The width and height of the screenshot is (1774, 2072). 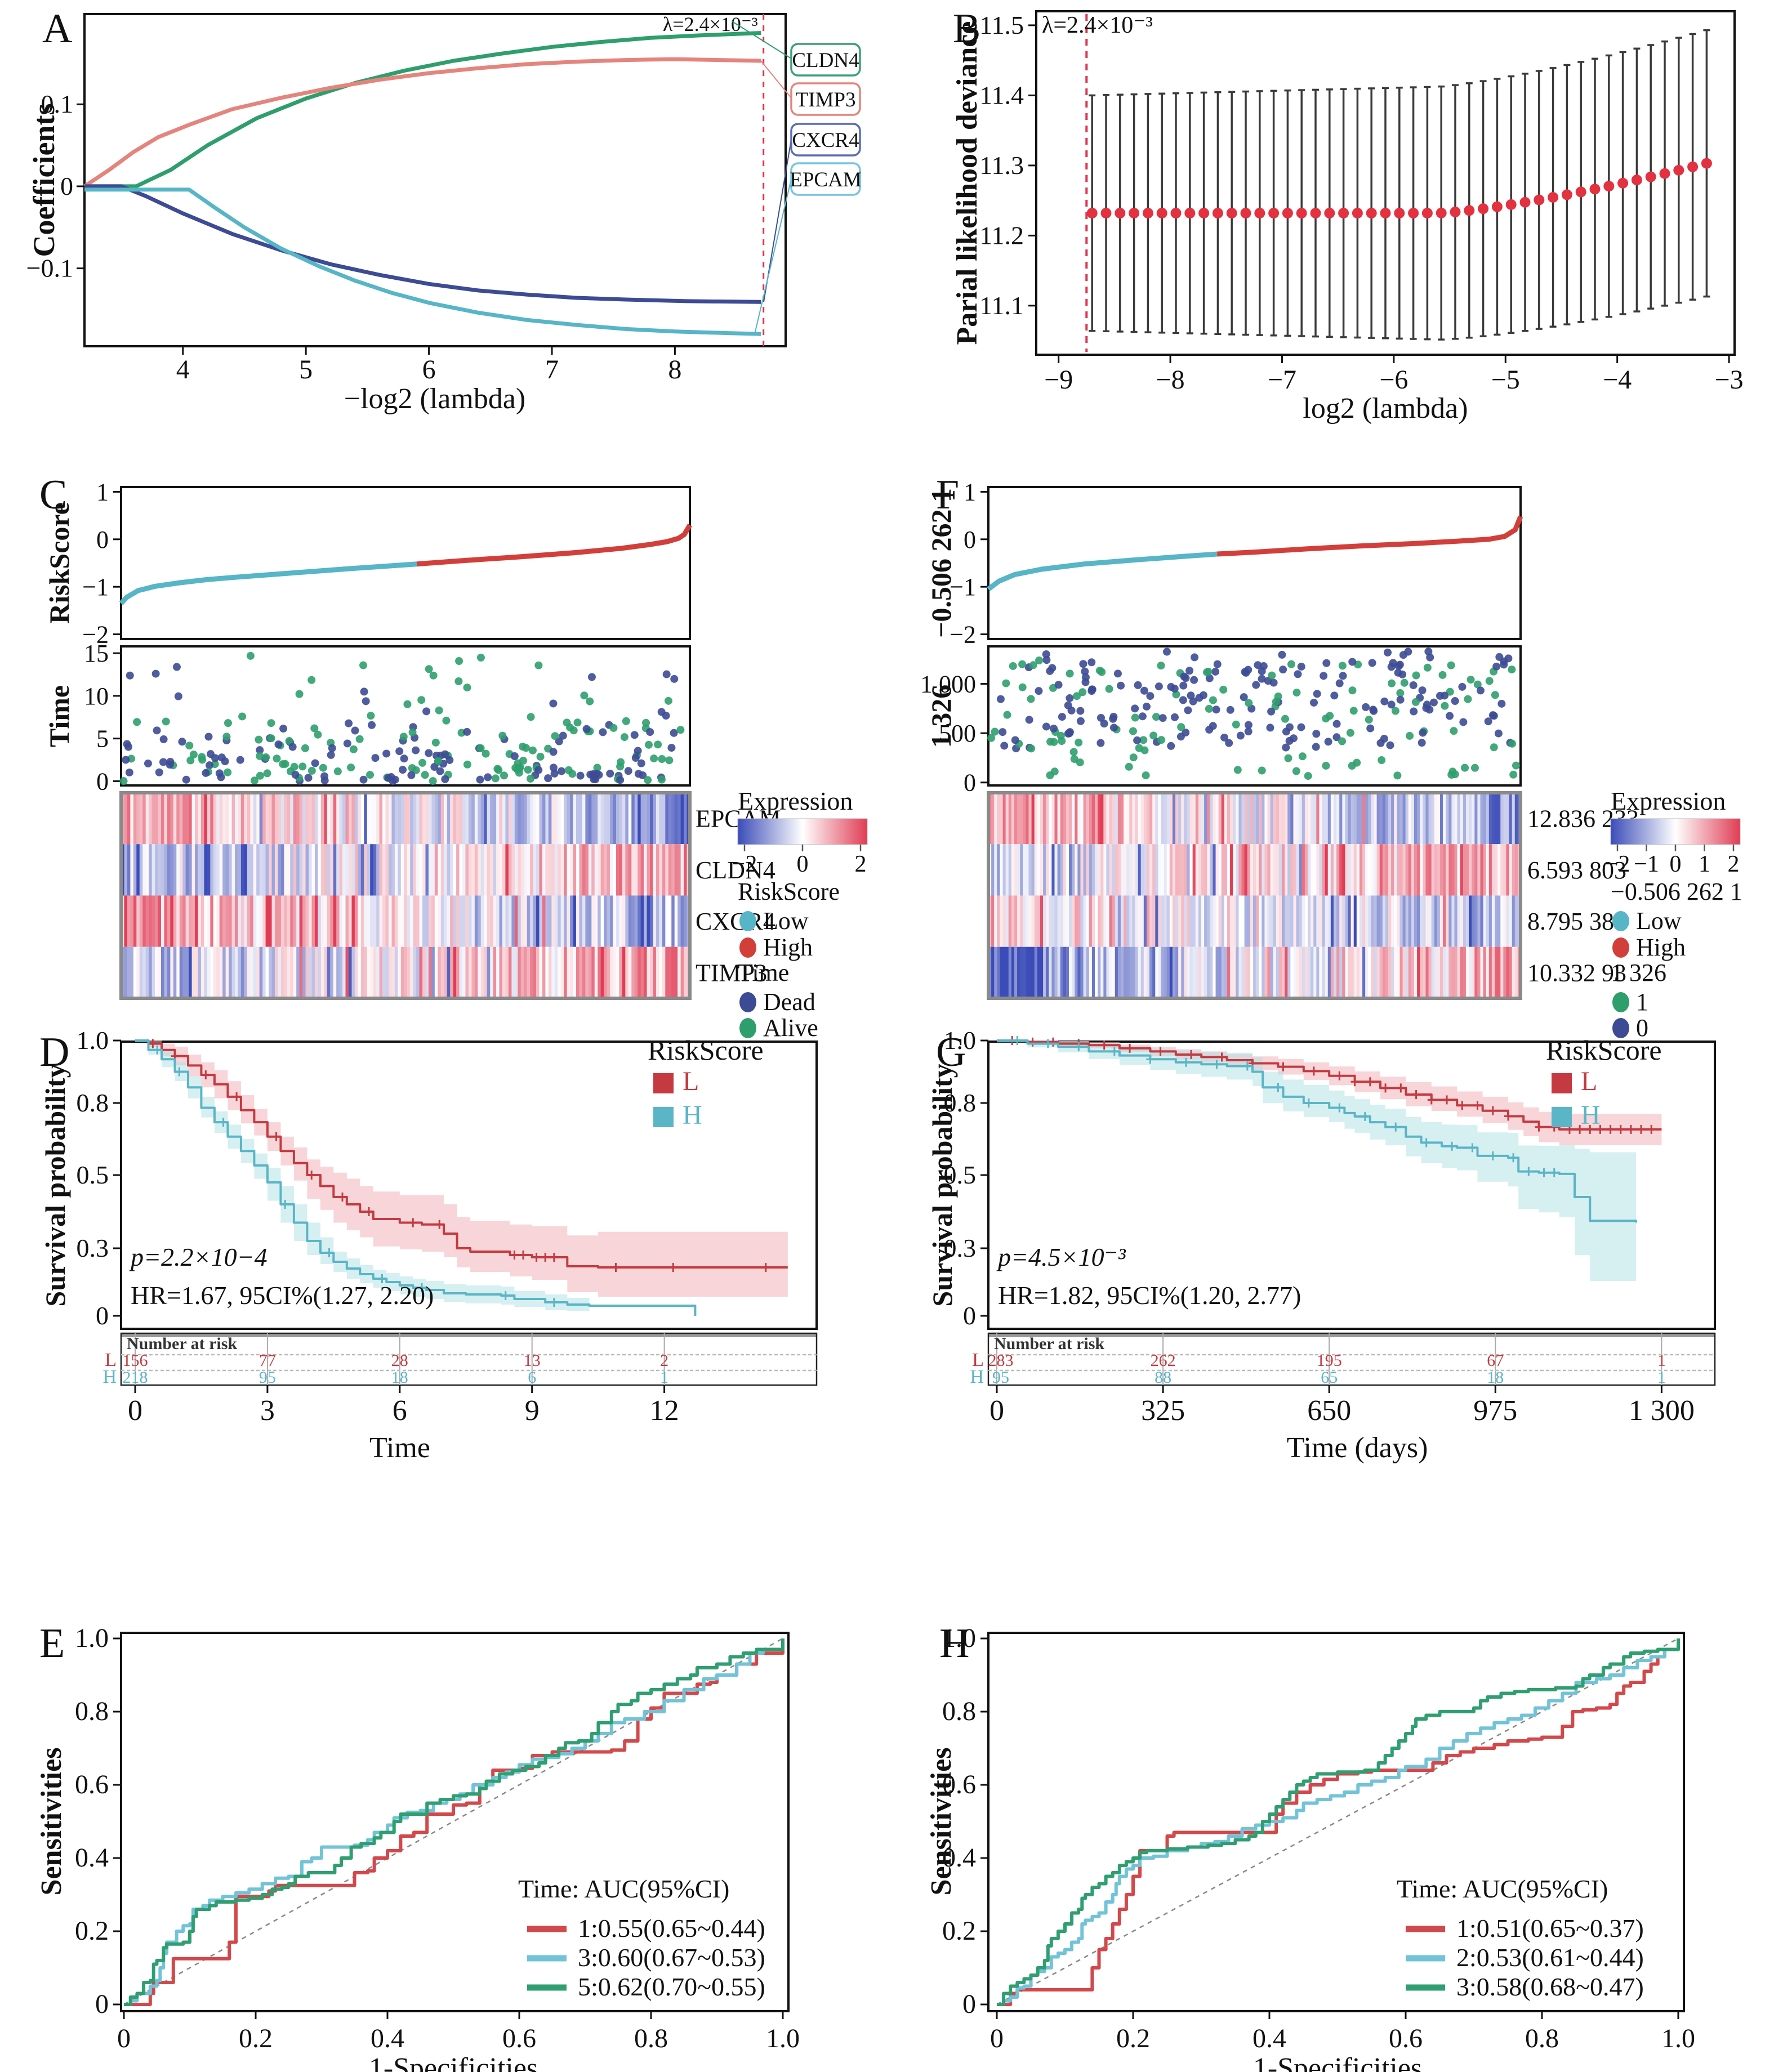 What do you see at coordinates (786, 921) in the screenshot?
I see `legend-item-label: Low` at bounding box center [786, 921].